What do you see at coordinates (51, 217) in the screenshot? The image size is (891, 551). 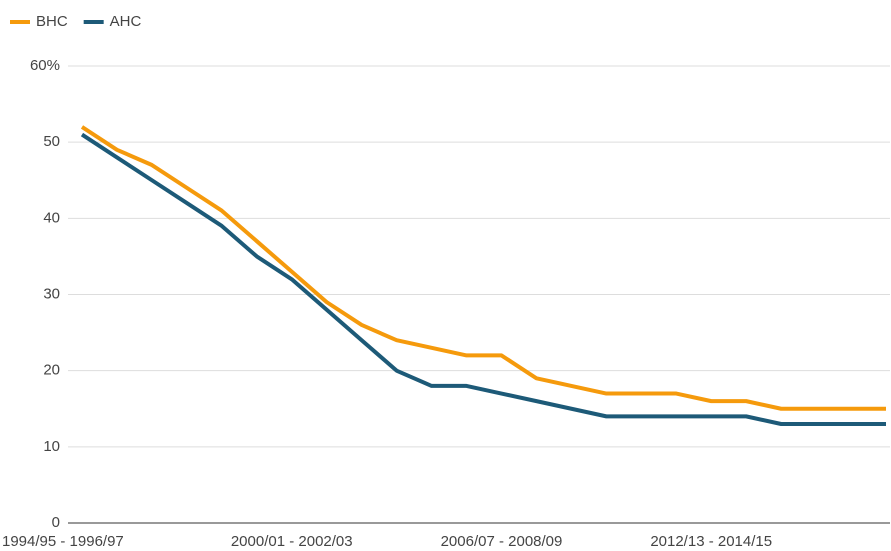 I see `y-tick-label: 40` at bounding box center [51, 217].